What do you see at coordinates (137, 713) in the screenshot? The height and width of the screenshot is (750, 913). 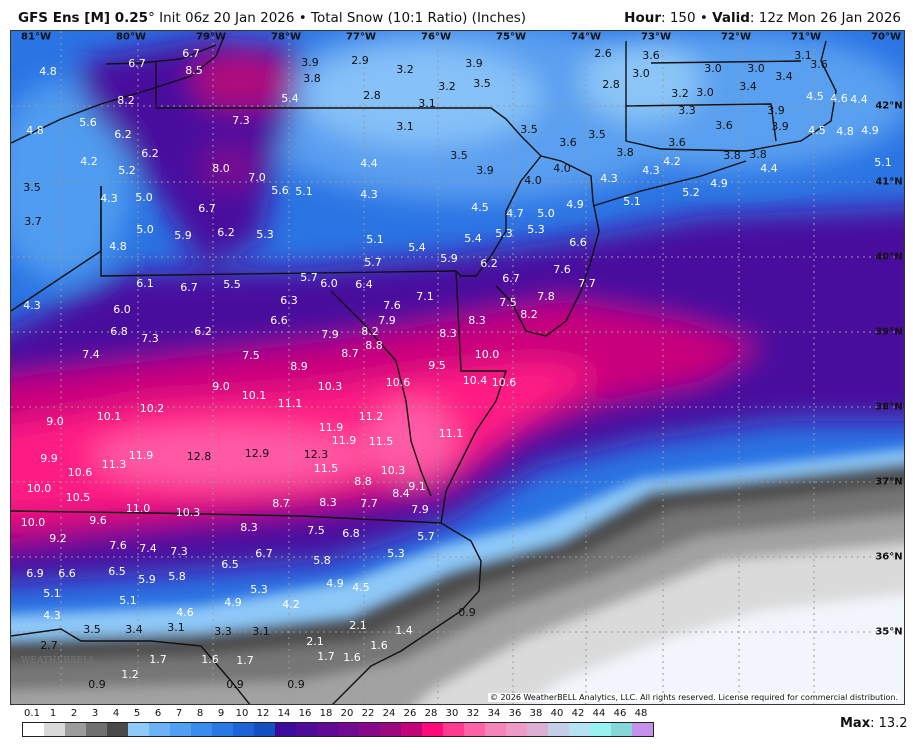 I see `colorbar-label: 5` at bounding box center [137, 713].